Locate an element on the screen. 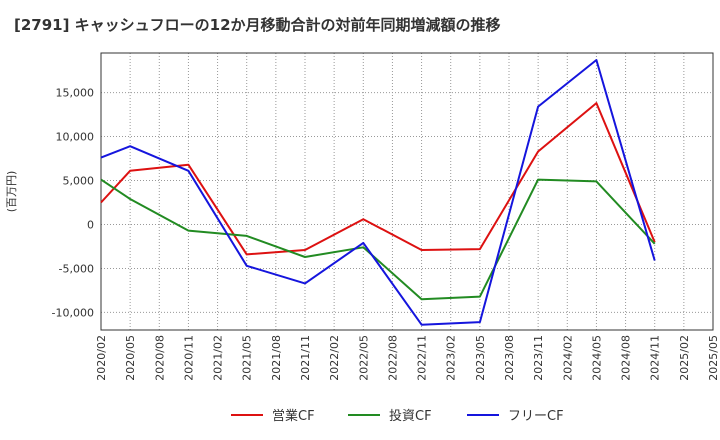 This screenshot has width=720, height=440. y-tick-label: 10,000 is located at coordinates (75, 137).